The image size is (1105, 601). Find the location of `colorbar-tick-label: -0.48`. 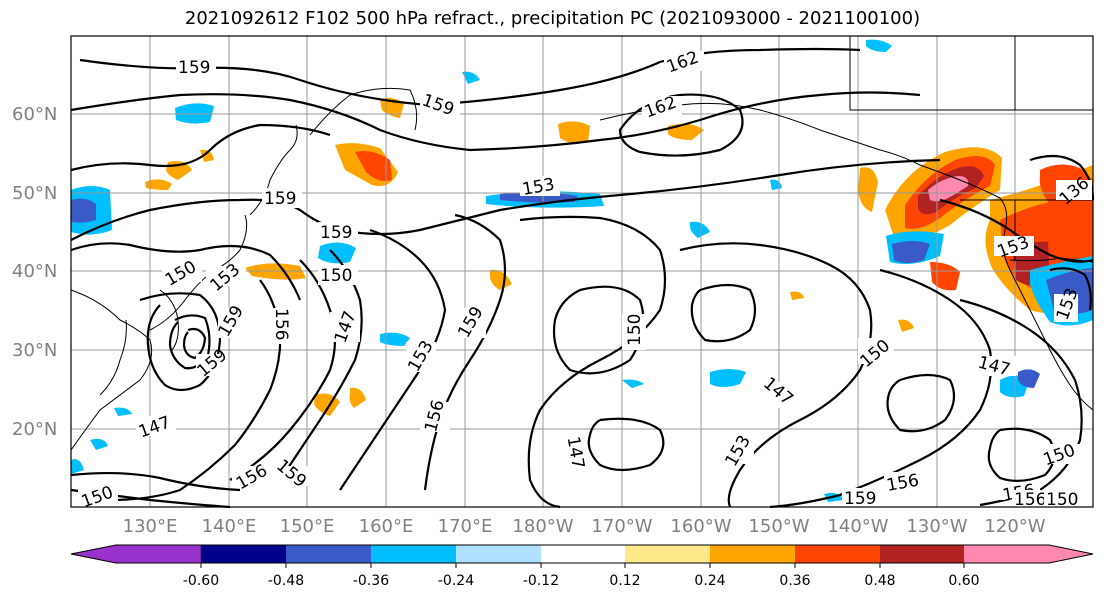

colorbar-tick-label: -0.48 is located at coordinates (286, 581).